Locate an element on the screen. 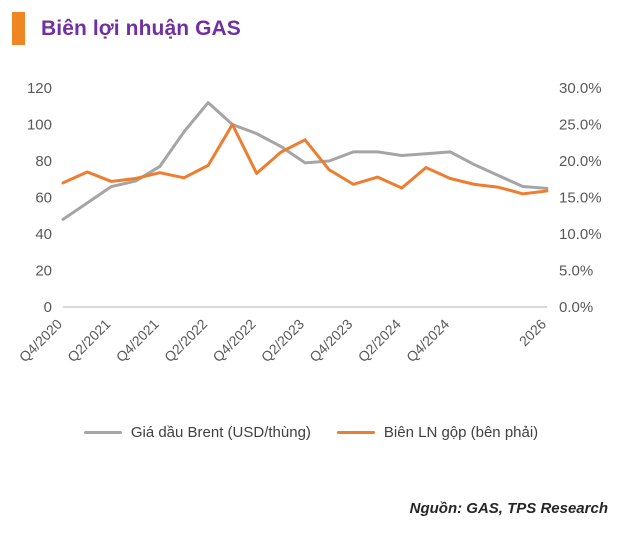  left-axis-tick-label: 40 is located at coordinates (43, 234).